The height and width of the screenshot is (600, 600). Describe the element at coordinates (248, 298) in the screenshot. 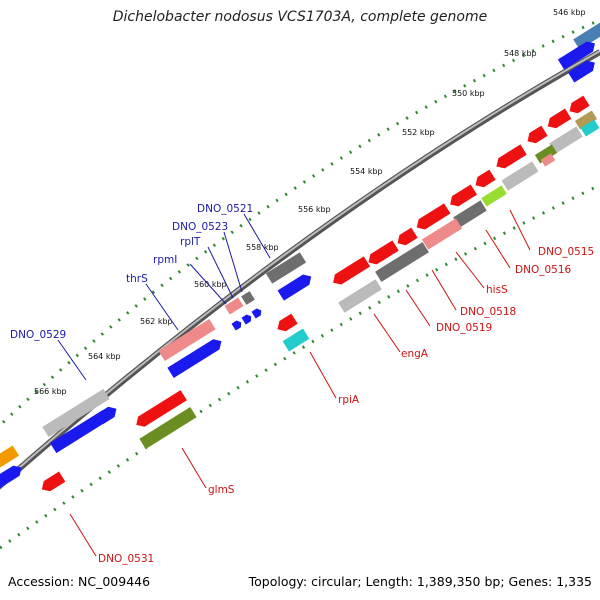

I see `gene-rplT` at that location.